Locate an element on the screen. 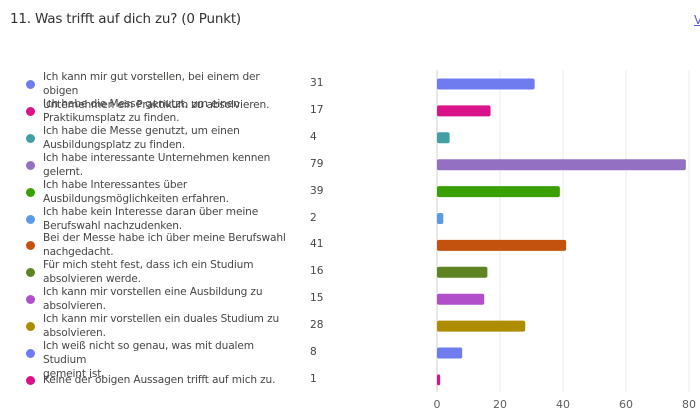  legend-count: 8 is located at coordinates (313, 352).